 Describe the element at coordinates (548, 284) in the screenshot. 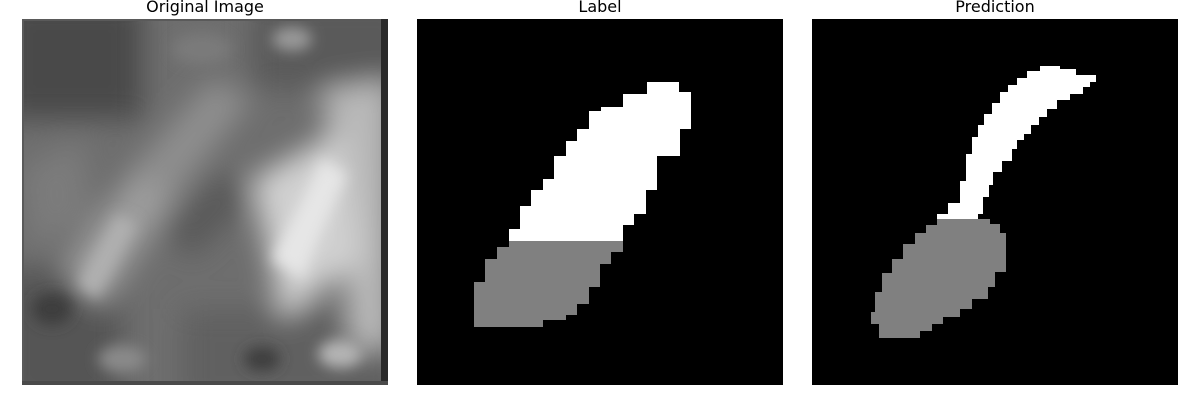

I see `label-gray-region` at that location.